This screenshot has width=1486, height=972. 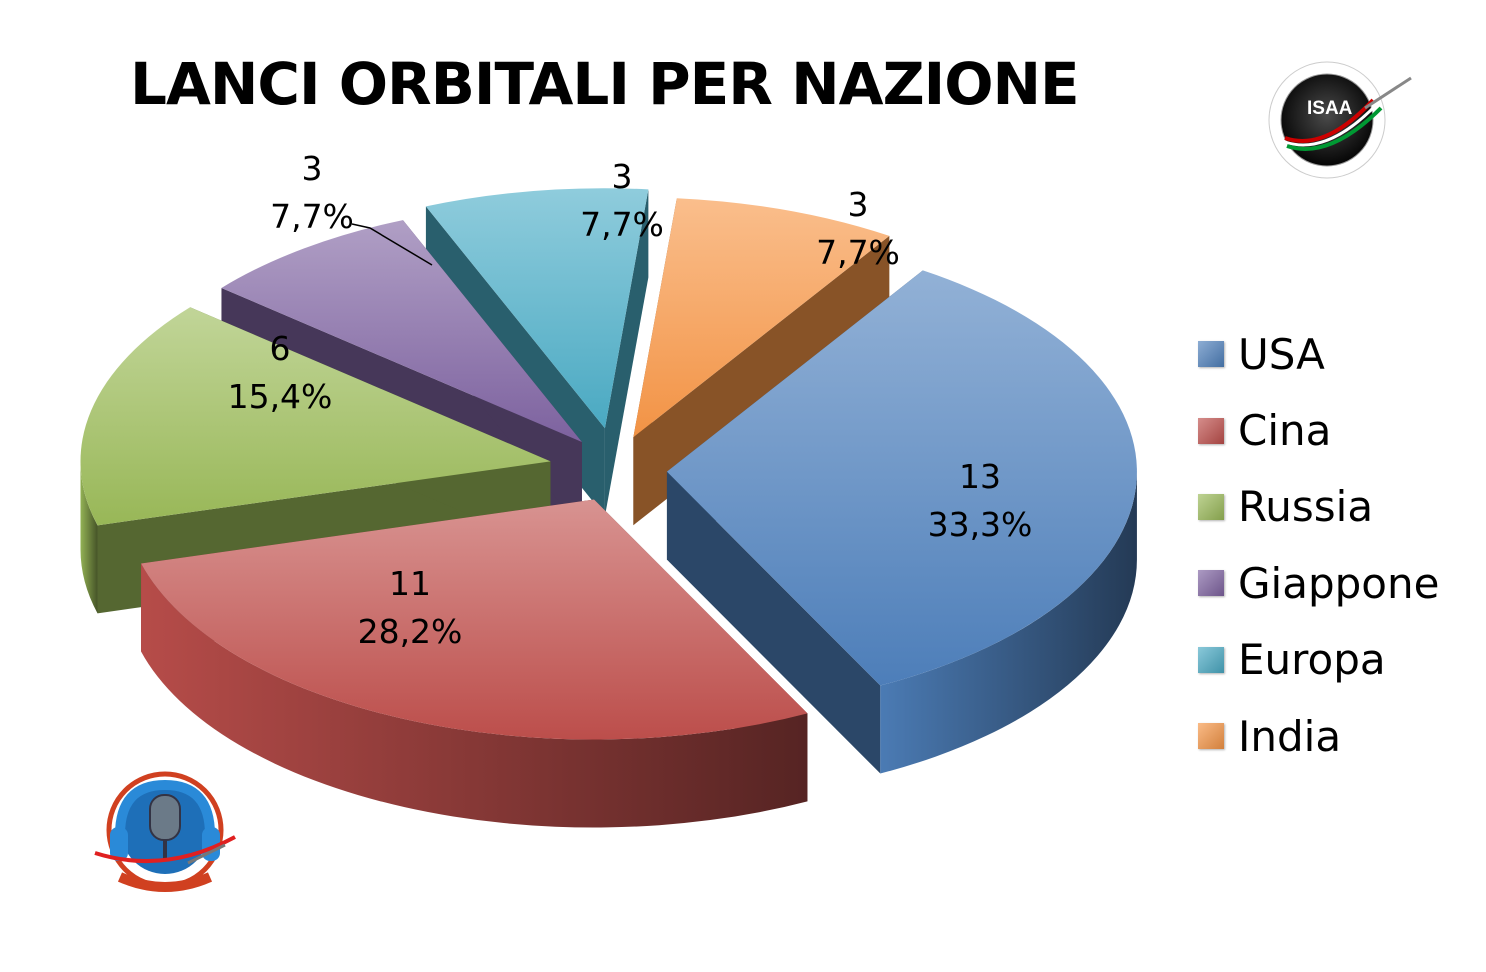 I want to click on legend-label: USA, so click(x=1281, y=354).